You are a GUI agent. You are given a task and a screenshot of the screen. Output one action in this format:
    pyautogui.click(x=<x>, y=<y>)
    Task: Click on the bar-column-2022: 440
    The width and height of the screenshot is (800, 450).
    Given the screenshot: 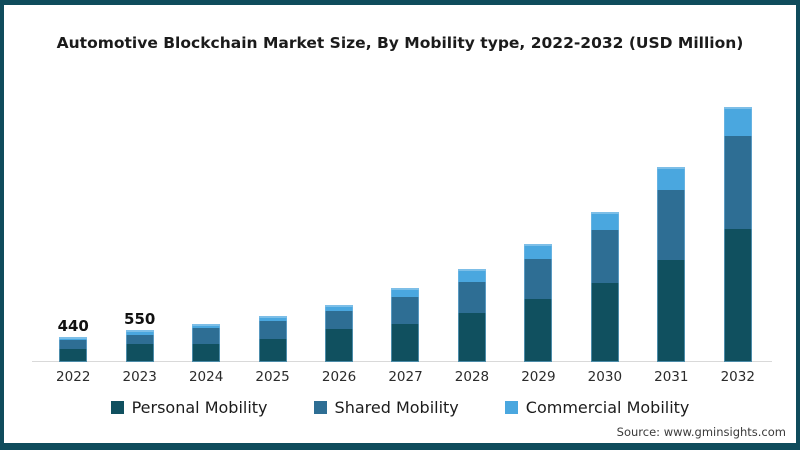 What is the action you would take?
    pyautogui.click(x=73, y=227)
    